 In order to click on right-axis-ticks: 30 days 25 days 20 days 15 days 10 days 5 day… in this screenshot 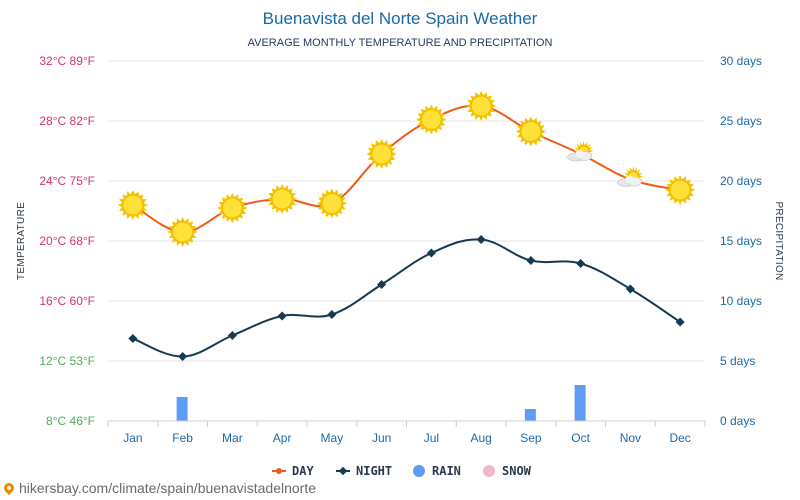, I will do `click(741, 241)`.